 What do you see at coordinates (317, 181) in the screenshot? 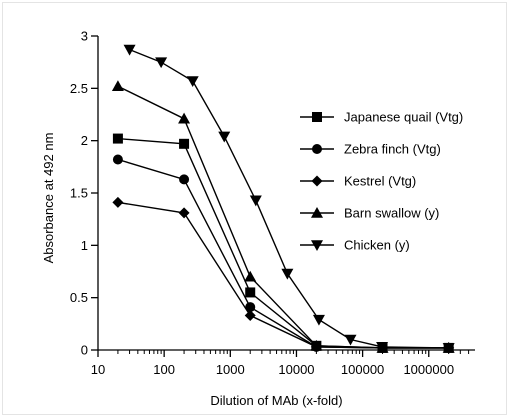
I see `legend-marker-diamond` at bounding box center [317, 181].